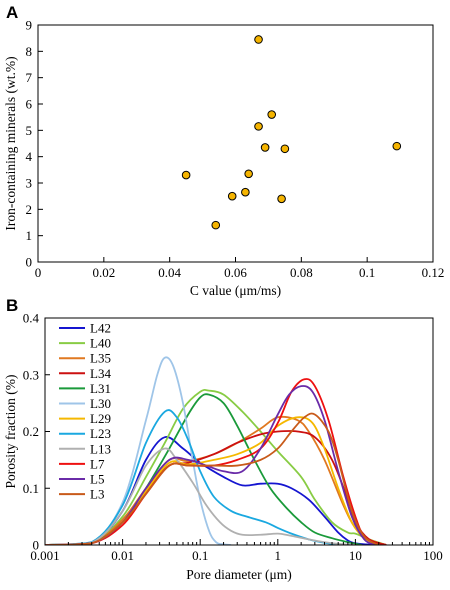 This screenshot has height=590, width=450. What do you see at coordinates (29, 77) in the screenshot?
I see `y-tick-label: 7` at bounding box center [29, 77].